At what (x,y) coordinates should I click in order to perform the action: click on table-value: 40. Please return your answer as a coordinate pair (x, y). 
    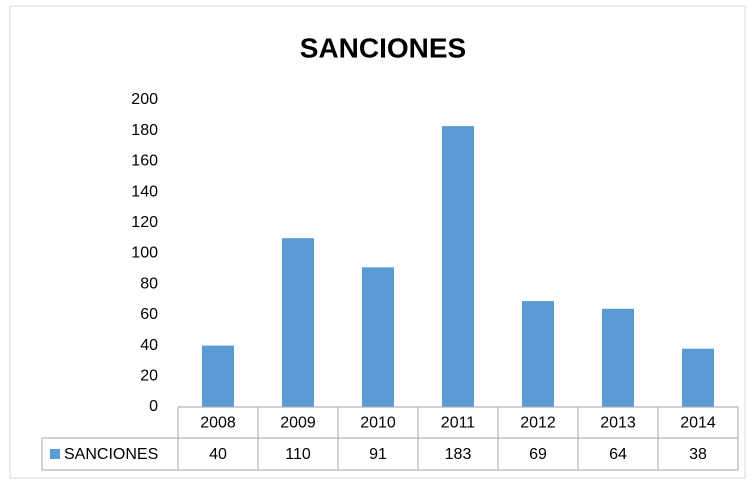
    Looking at the image, I should click on (218, 454).